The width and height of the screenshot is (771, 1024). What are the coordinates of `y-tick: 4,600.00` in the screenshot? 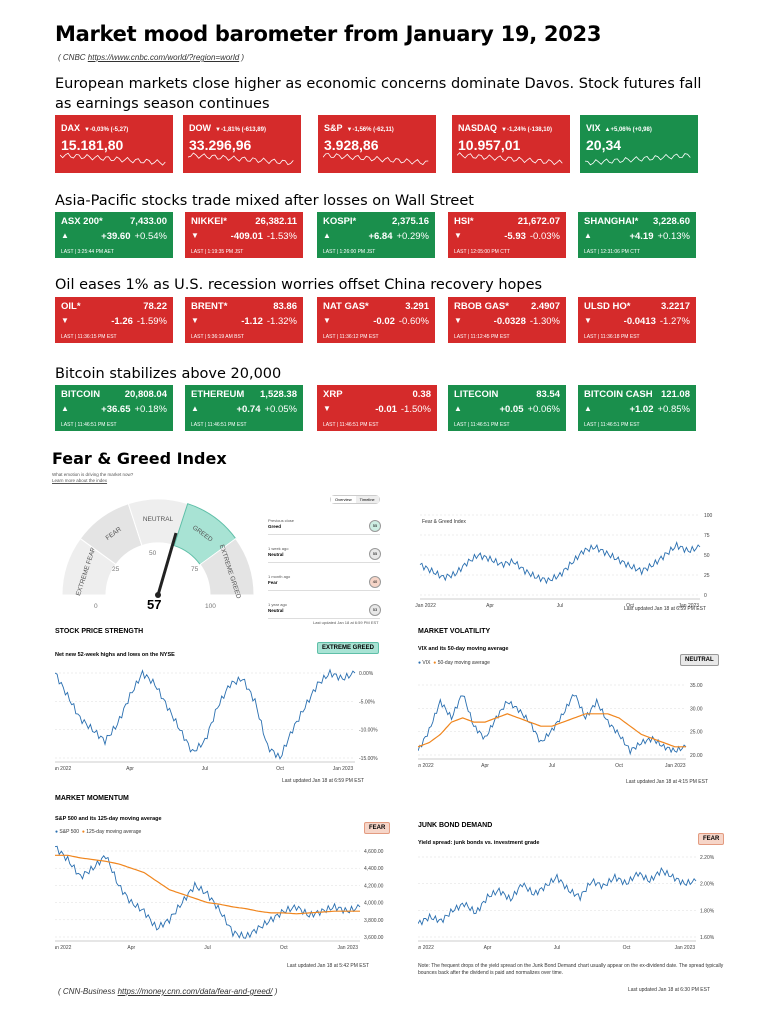 It's located at (374, 852).